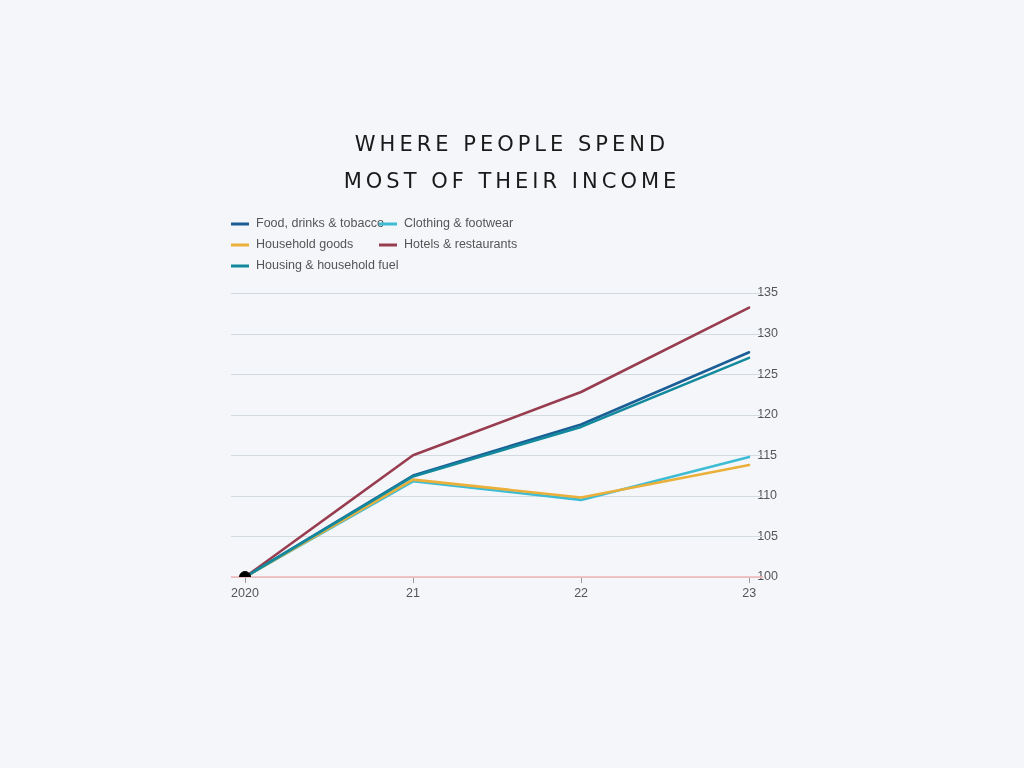  What do you see at coordinates (245, 592) in the screenshot?
I see `x-tick-label: 2020` at bounding box center [245, 592].